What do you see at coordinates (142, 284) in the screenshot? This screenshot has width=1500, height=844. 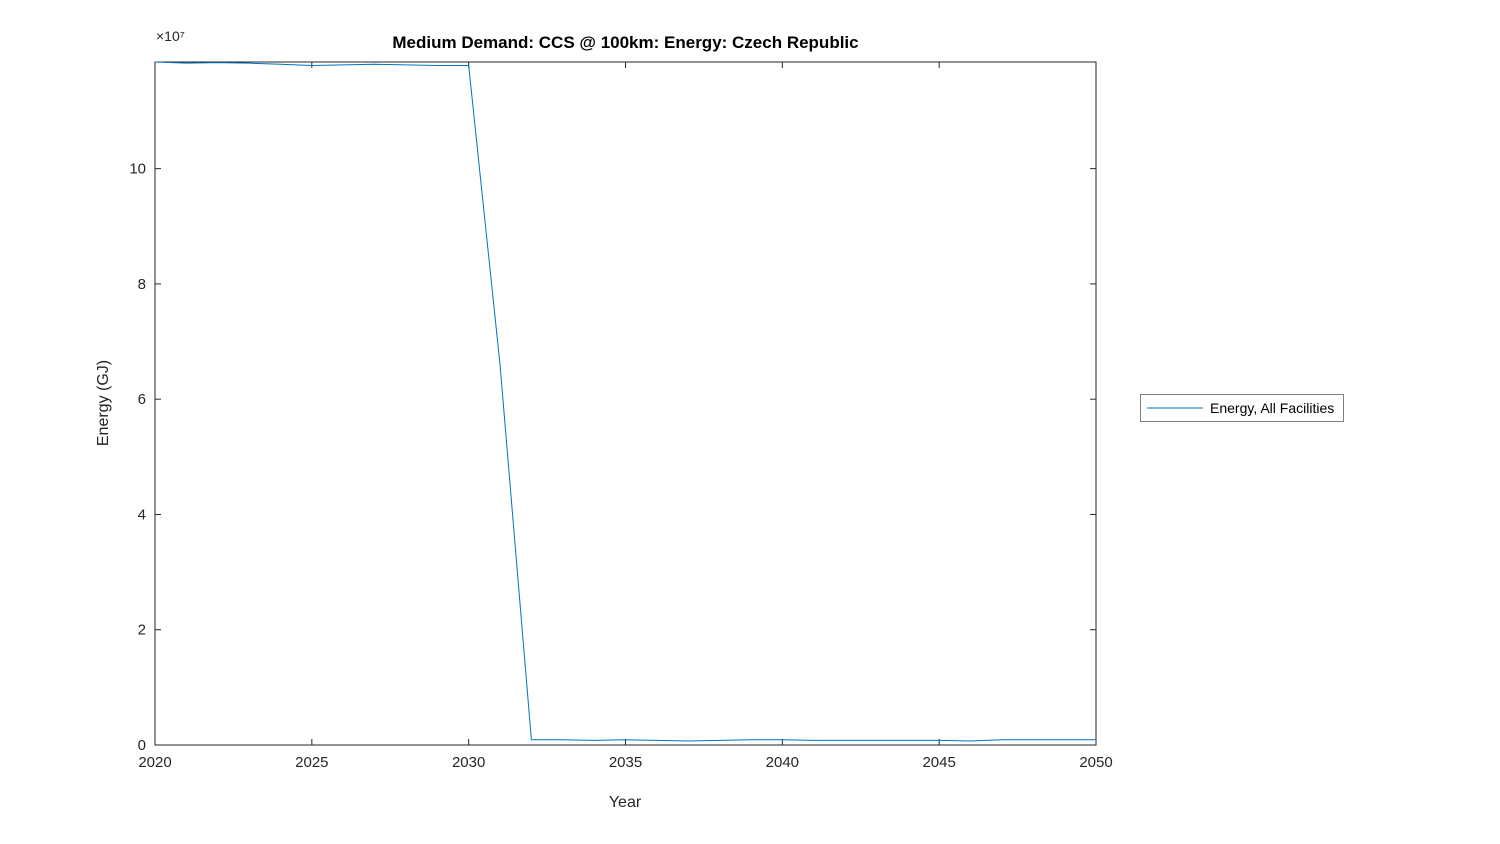 I see `y-tick-label: 8` at bounding box center [142, 284].